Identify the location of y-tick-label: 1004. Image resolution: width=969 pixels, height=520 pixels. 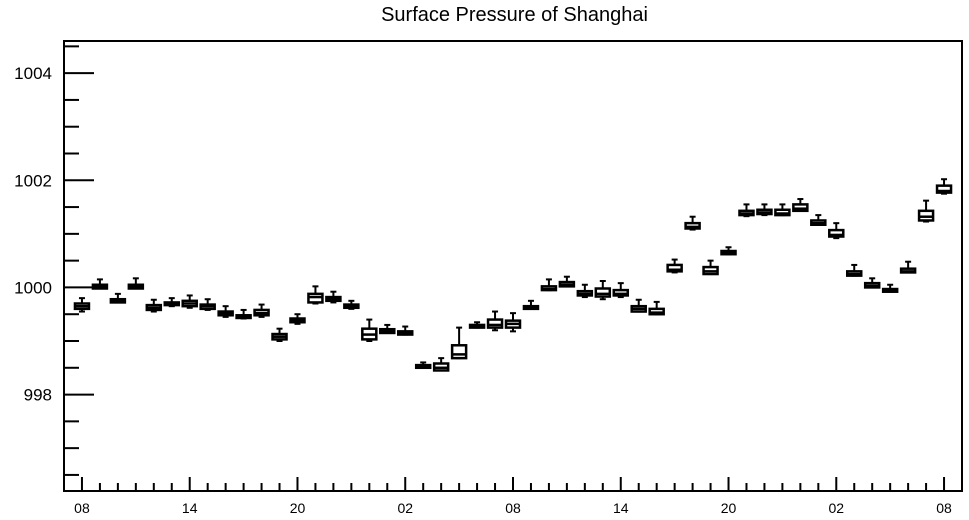
(33, 73).